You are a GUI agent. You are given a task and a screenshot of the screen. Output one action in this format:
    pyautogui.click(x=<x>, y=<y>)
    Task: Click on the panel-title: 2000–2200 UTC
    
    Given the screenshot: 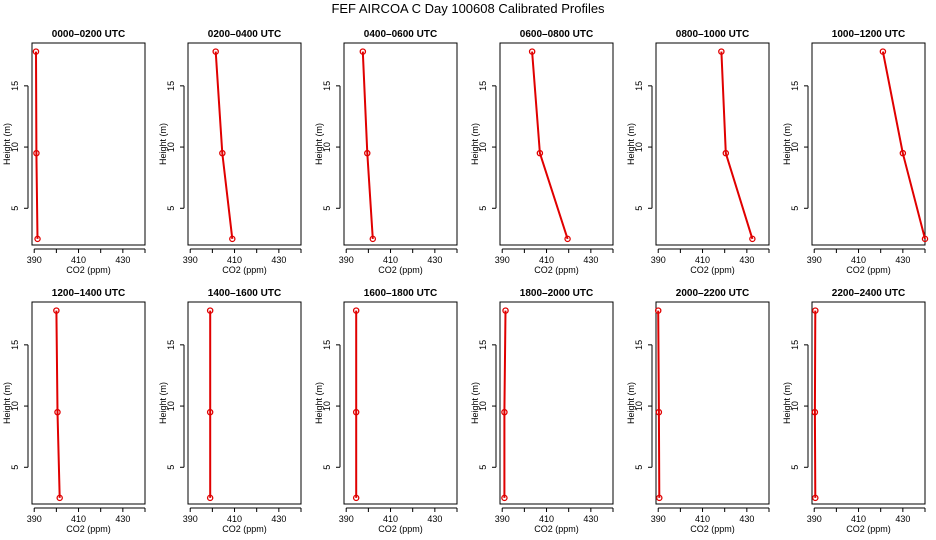 What is the action you would take?
    pyautogui.click(x=712, y=293)
    